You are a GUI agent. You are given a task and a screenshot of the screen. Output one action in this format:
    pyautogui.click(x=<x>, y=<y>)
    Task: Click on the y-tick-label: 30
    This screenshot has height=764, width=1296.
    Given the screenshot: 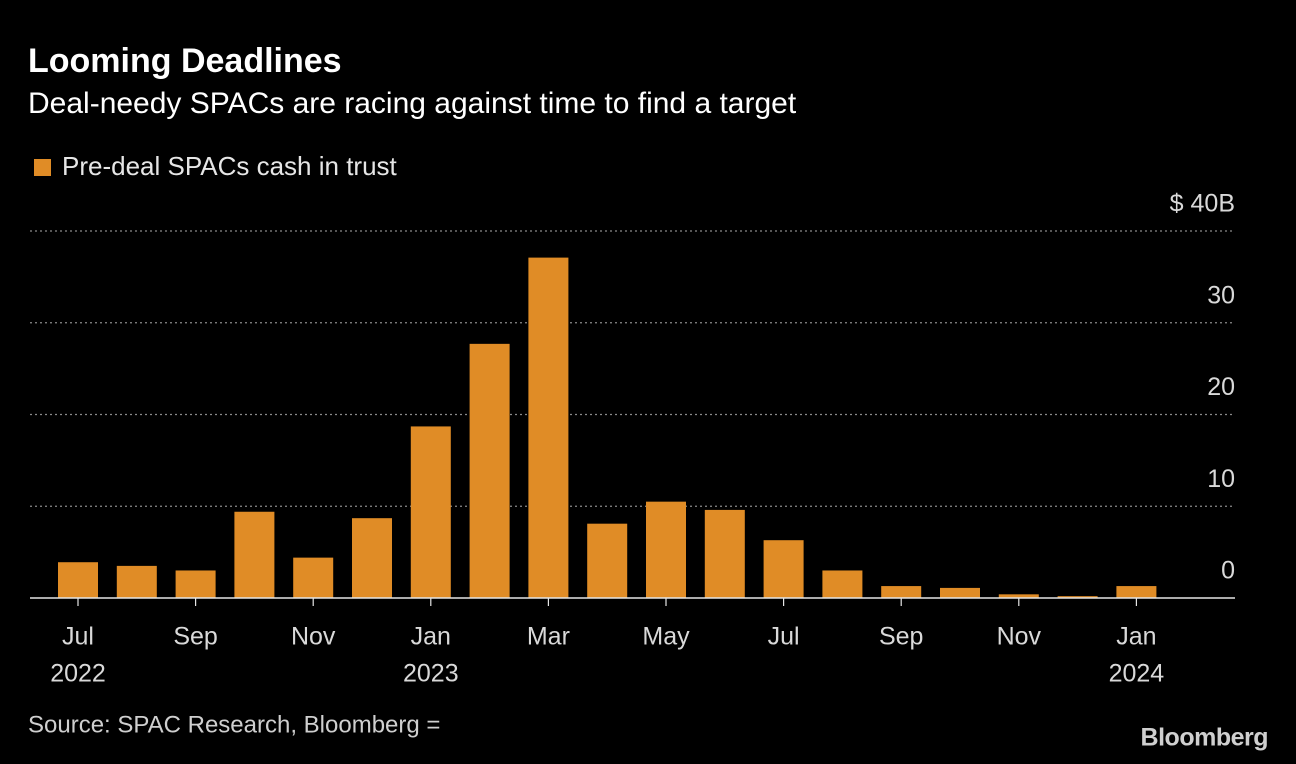 What is the action you would take?
    pyautogui.click(x=1221, y=295)
    